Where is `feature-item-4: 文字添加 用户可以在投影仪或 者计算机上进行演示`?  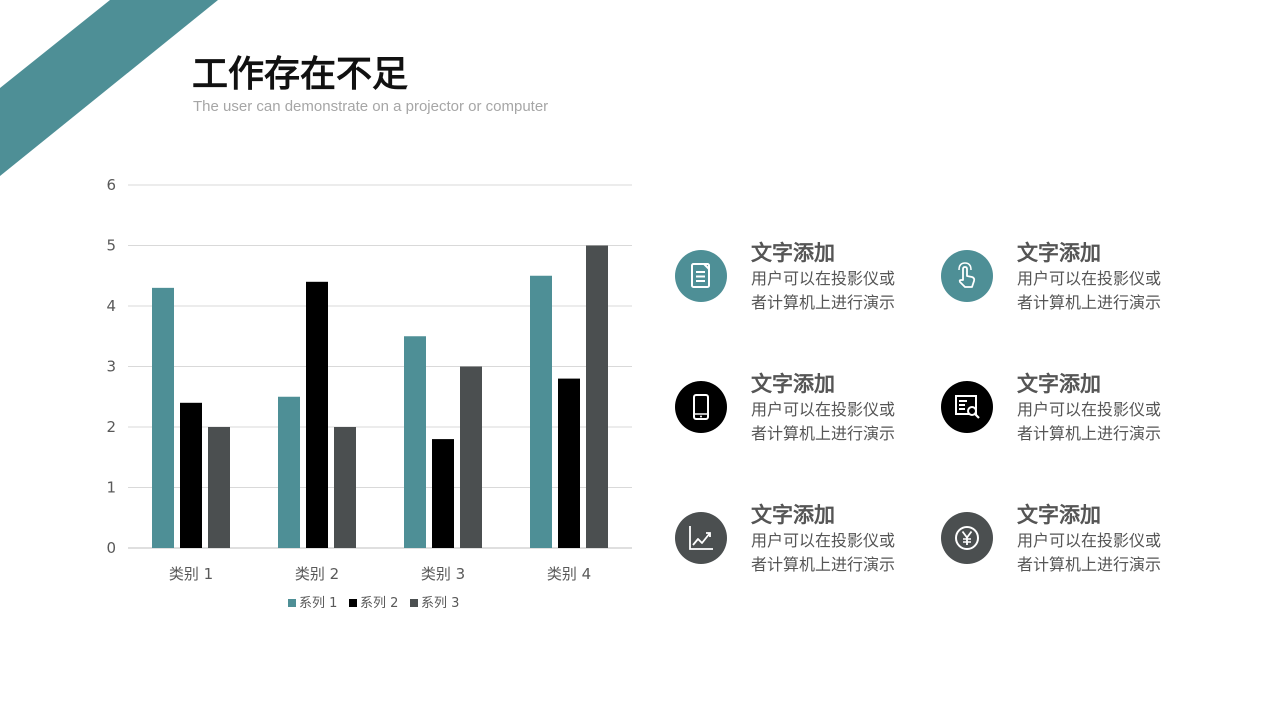
feature-item-4: 文字添加 用户可以在投影仪或 者计算机上进行演示 is located at coordinates (1061, 421).